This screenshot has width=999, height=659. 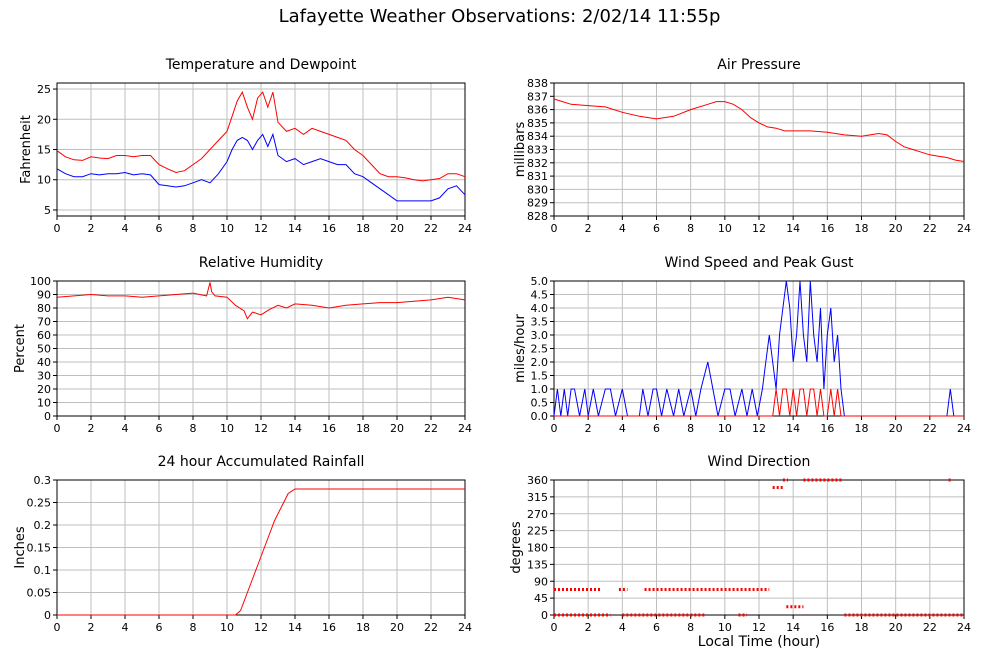 What do you see at coordinates (44, 362) in the screenshot?
I see `y-tick-label: 40` at bounding box center [44, 362].